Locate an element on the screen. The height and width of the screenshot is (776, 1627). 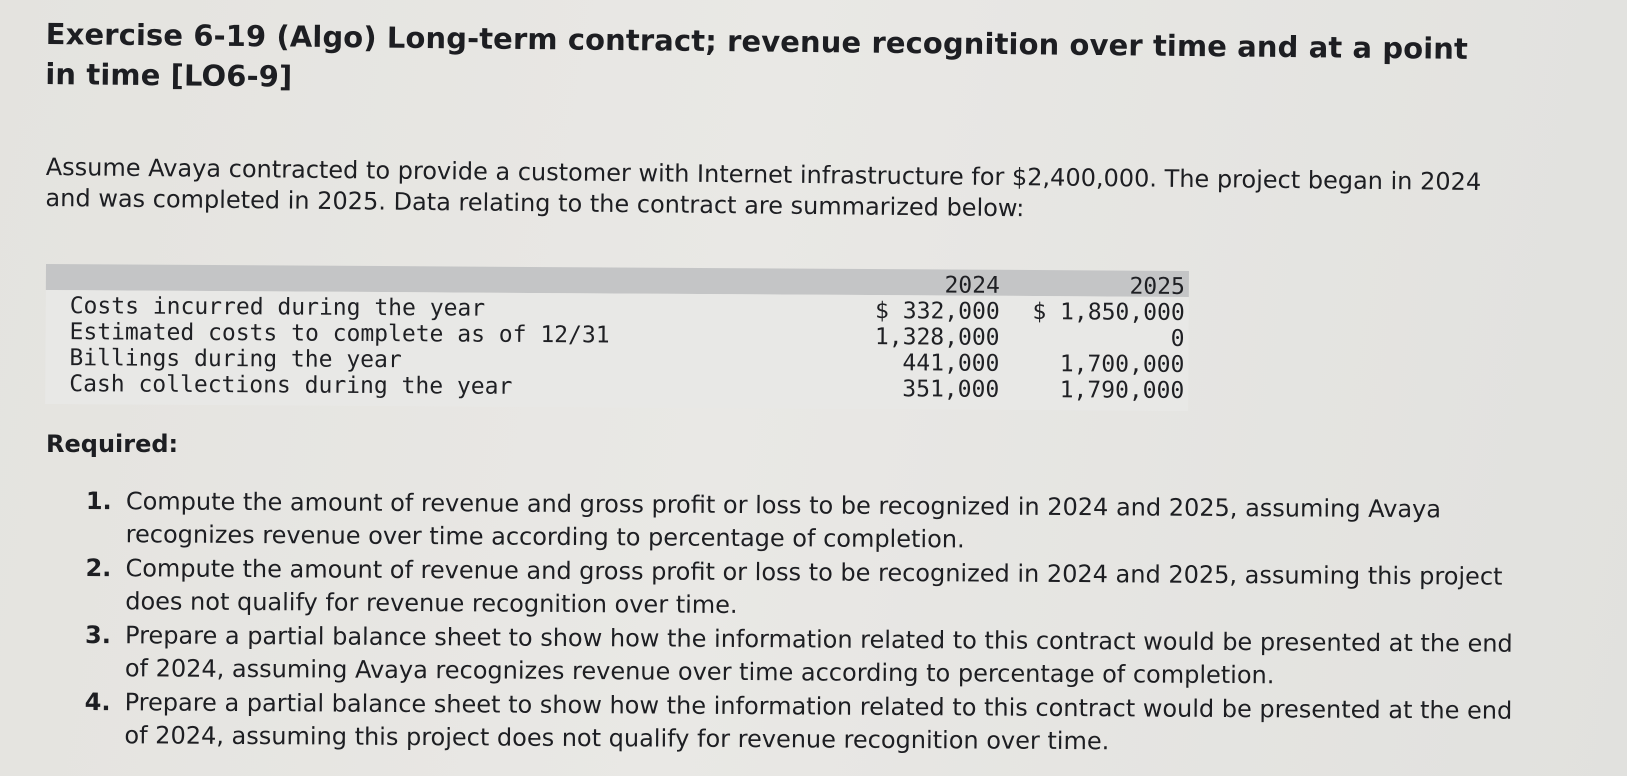
table-header-2024: 2024 is located at coordinates (972, 285).